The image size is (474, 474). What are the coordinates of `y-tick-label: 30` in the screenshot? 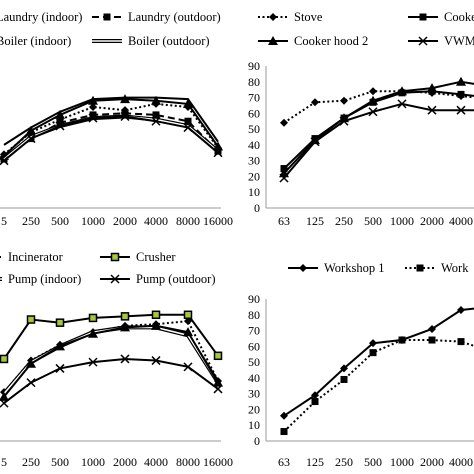 It's located at (254, 394).